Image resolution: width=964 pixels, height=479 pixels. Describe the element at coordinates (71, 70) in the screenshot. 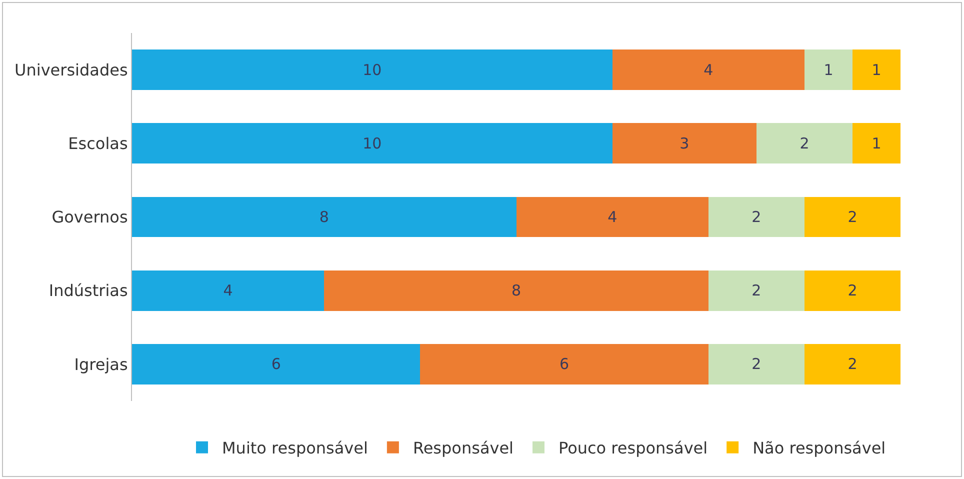

I see `y-tick-label: Universidades` at that location.